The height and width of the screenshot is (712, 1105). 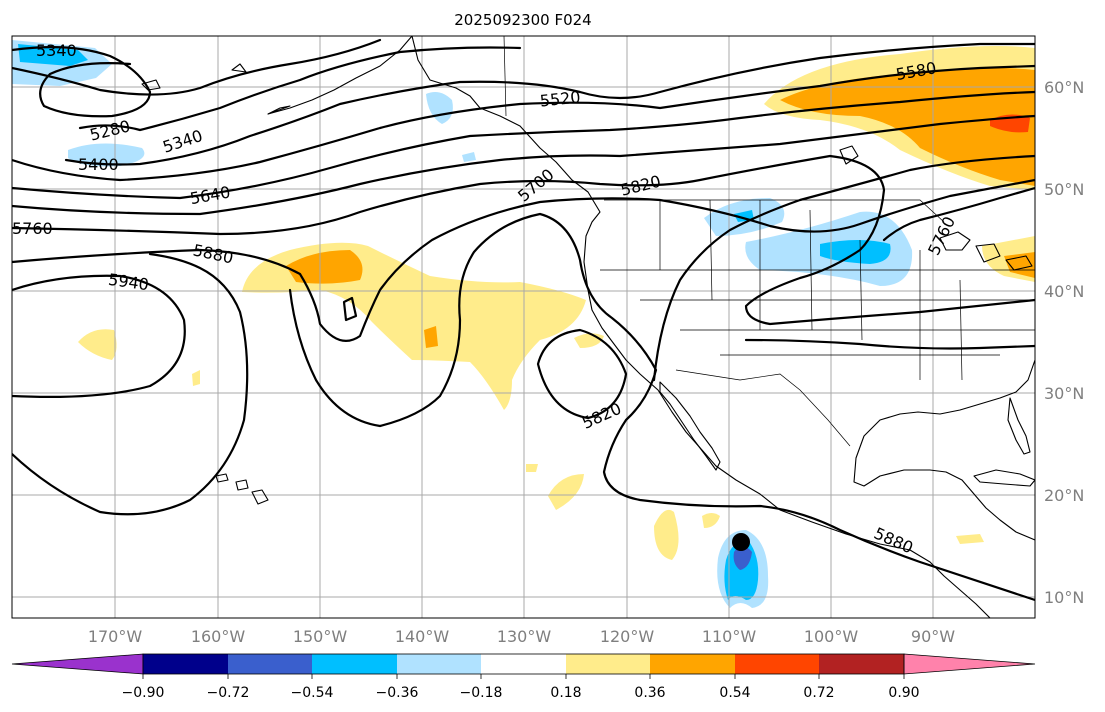 I want to click on lon-label: 100°W, so click(x=831, y=636).